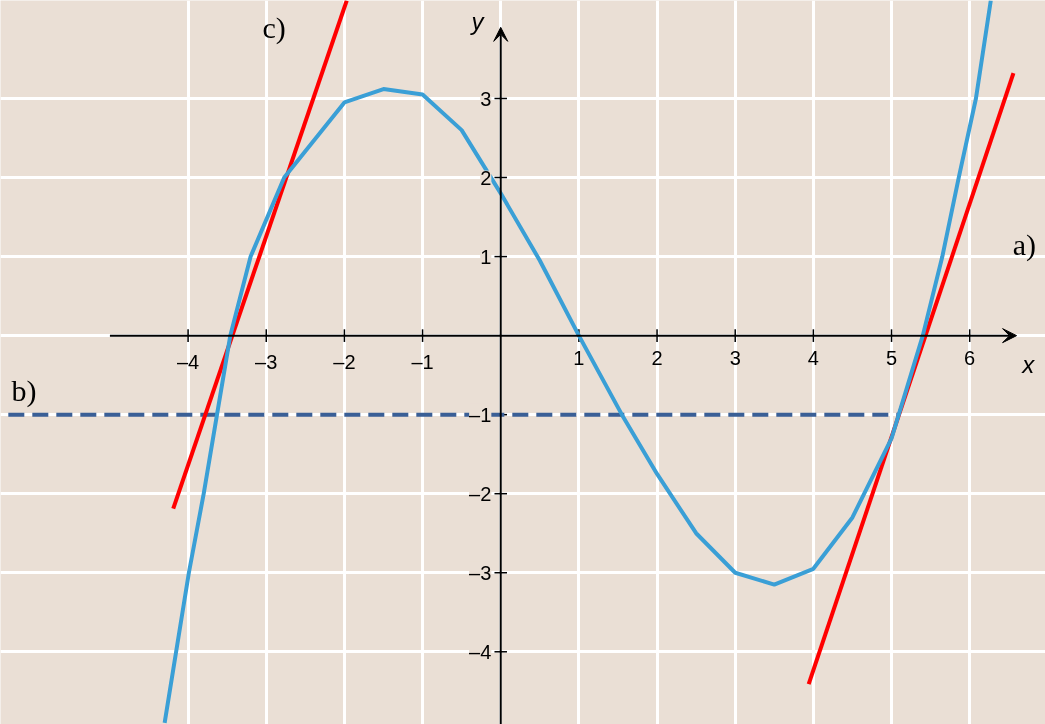 Image resolution: width=1045 pixels, height=724 pixels. I want to click on x-tick-label: 3, so click(735, 358).